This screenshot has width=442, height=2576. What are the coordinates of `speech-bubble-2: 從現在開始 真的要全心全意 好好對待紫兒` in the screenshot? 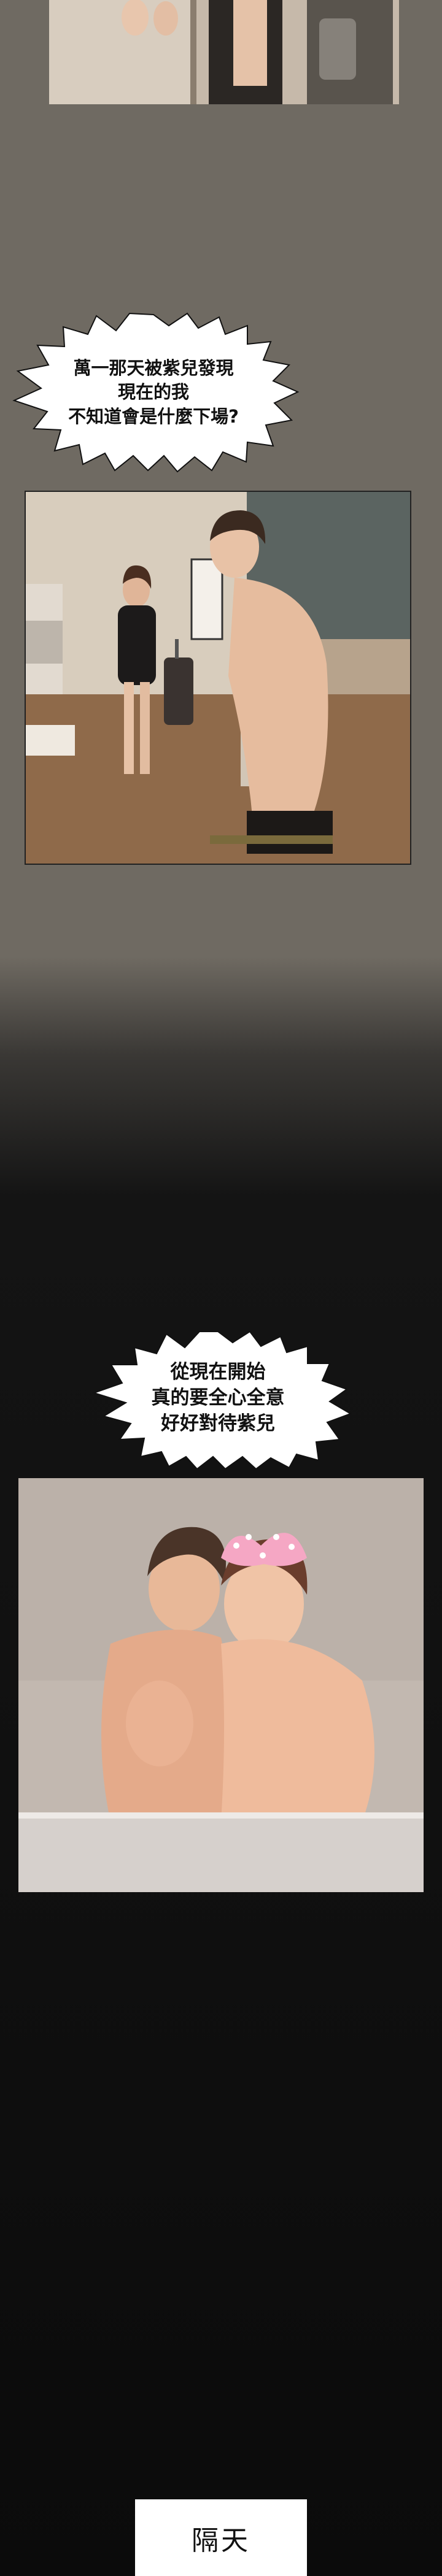 It's located at (218, 1398).